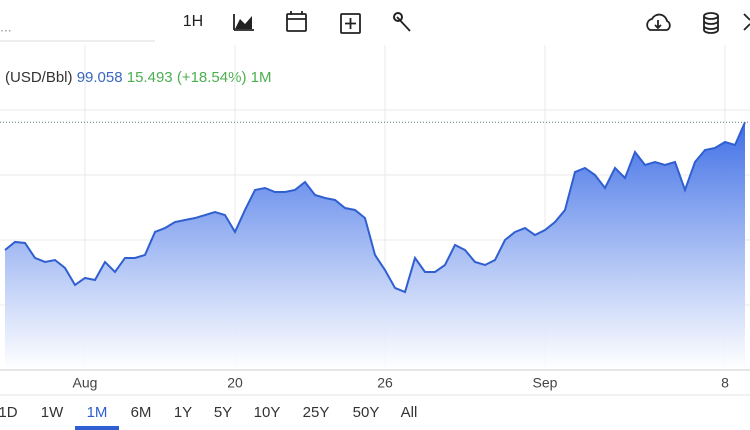 Image resolution: width=750 pixels, height=430 pixels. I want to click on range-button: 25Y, so click(316, 412).